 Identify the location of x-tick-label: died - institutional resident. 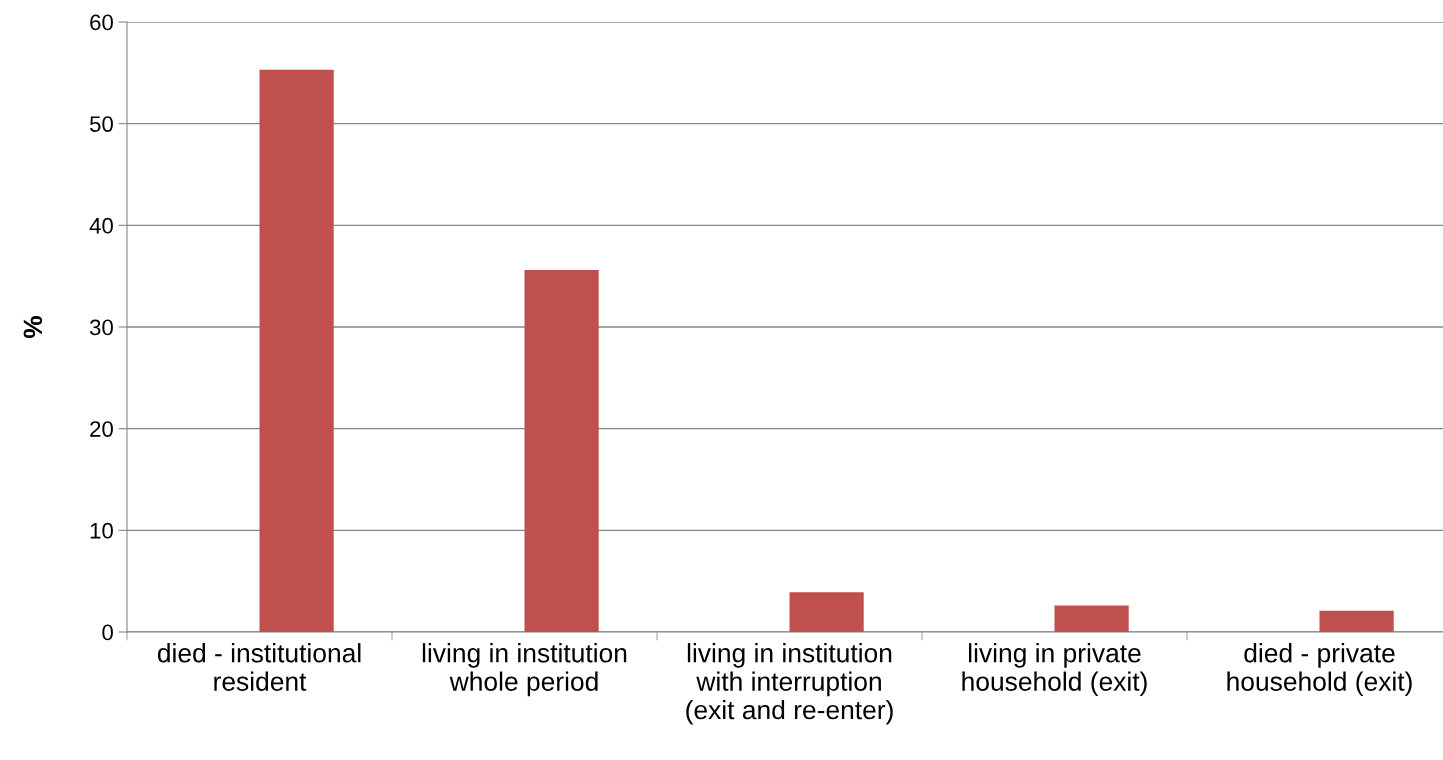
(259, 667).